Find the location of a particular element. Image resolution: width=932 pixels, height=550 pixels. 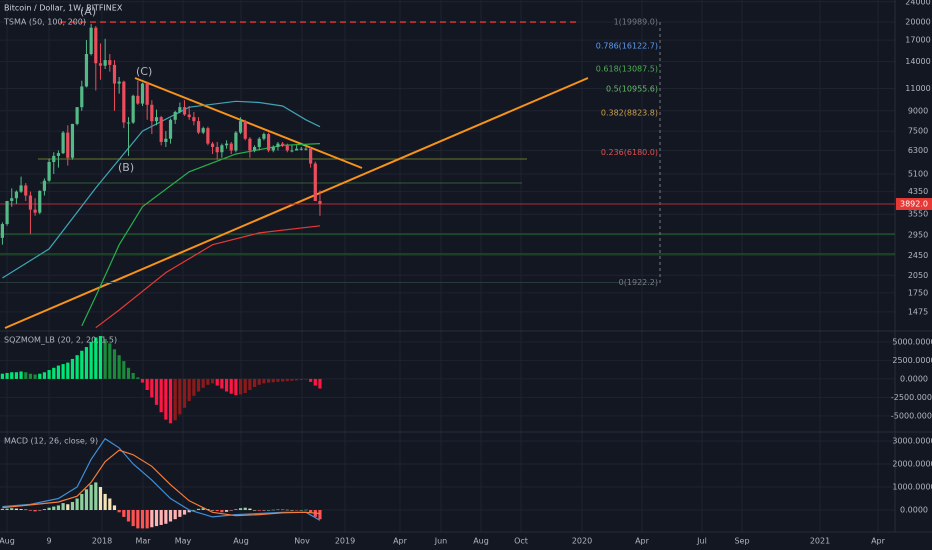

wave-label: (C) is located at coordinates (144, 71).